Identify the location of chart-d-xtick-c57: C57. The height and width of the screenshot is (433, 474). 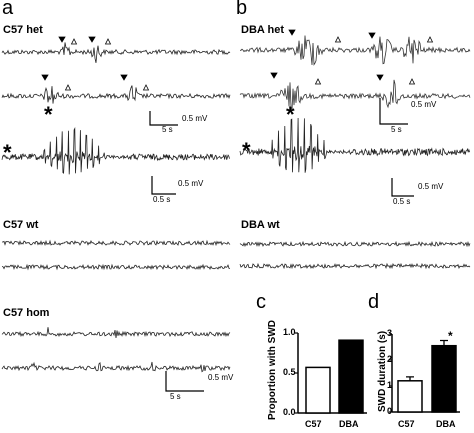
(406, 424).